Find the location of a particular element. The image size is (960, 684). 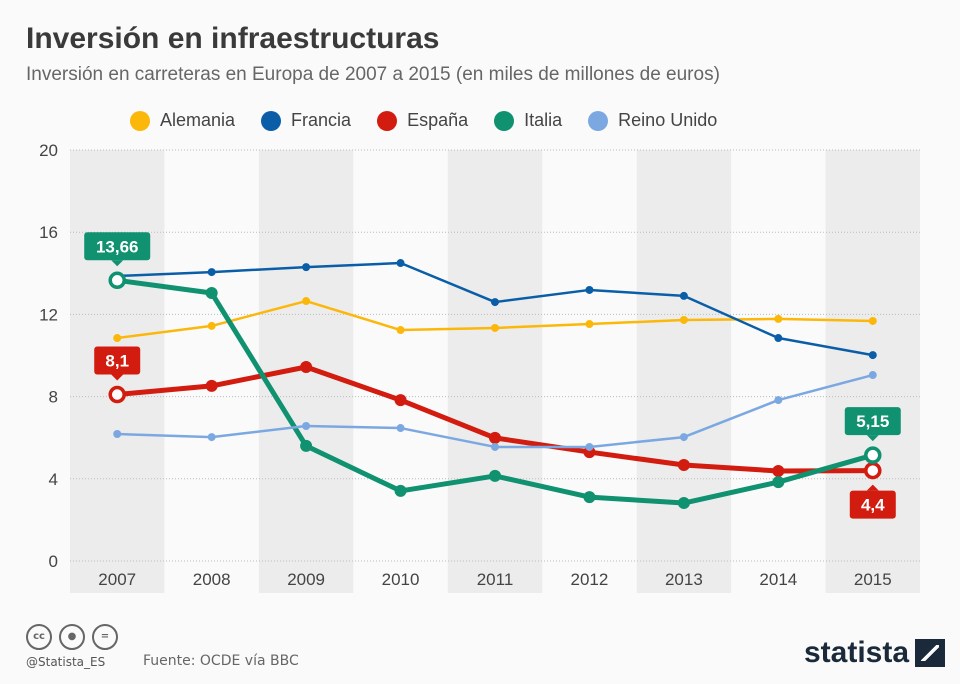

legend-item: Alemania is located at coordinates (182, 120).